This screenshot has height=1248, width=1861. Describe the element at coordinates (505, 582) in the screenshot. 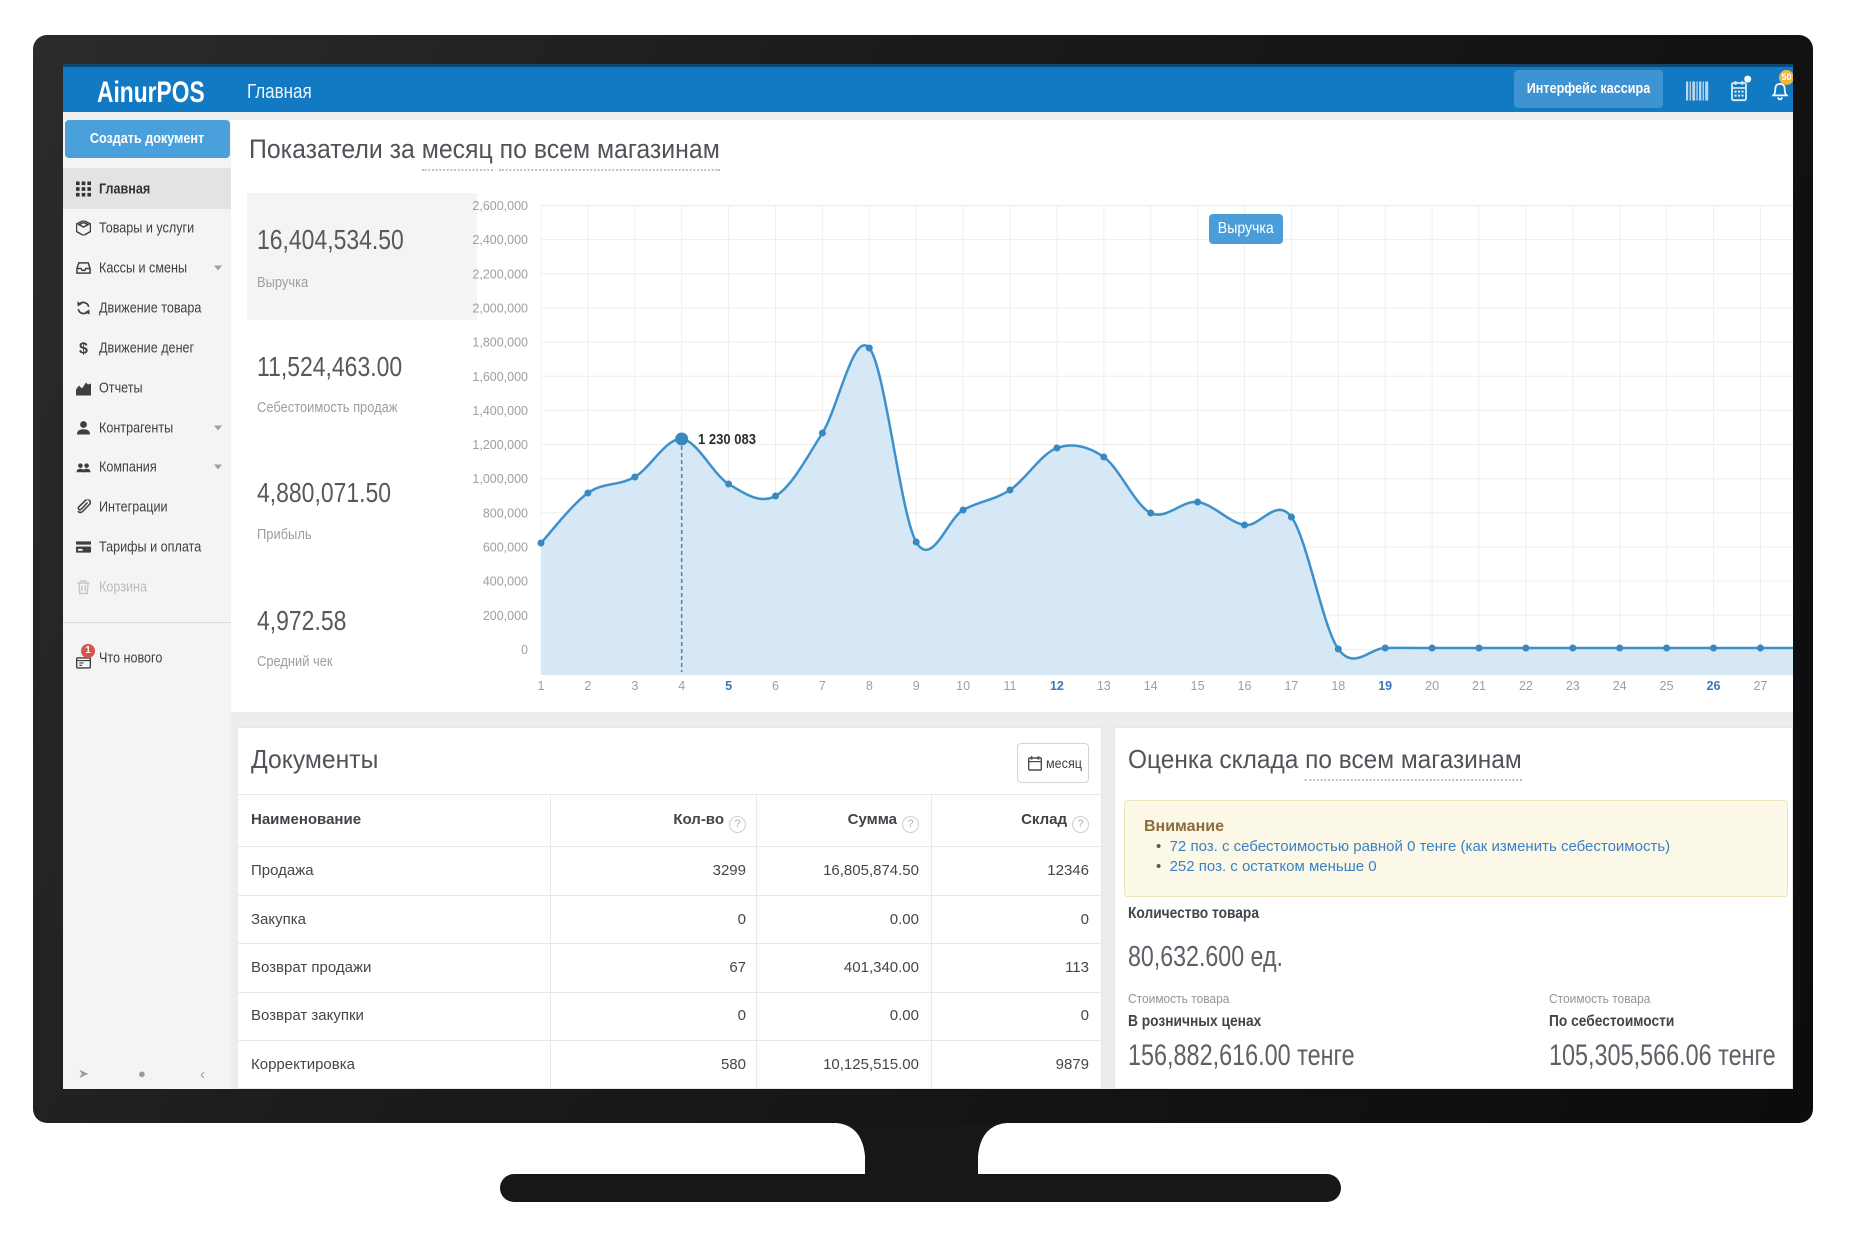

I see `svg-text: 400,000` at that location.